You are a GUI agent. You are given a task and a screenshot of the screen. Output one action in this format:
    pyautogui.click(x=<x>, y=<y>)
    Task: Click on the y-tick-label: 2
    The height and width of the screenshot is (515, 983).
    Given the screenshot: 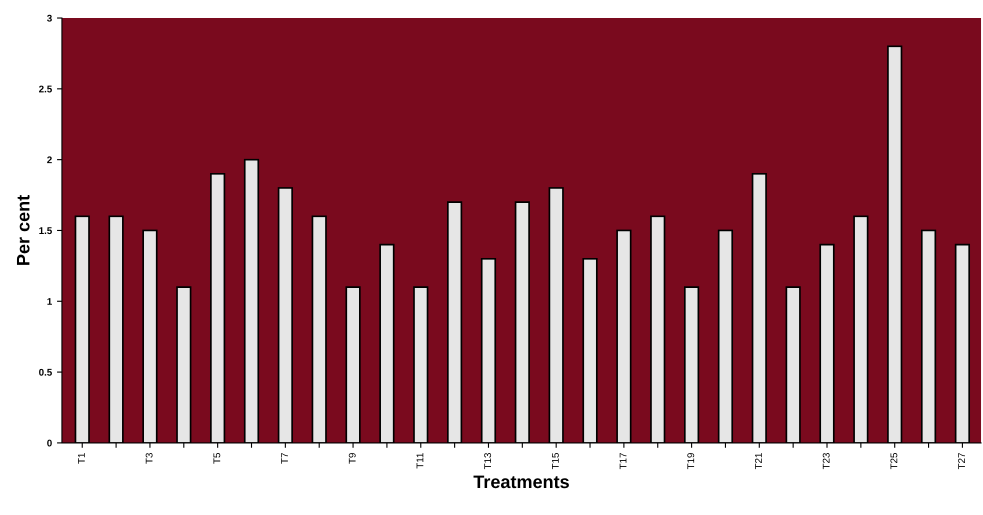 What is the action you would take?
    pyautogui.click(x=49, y=160)
    